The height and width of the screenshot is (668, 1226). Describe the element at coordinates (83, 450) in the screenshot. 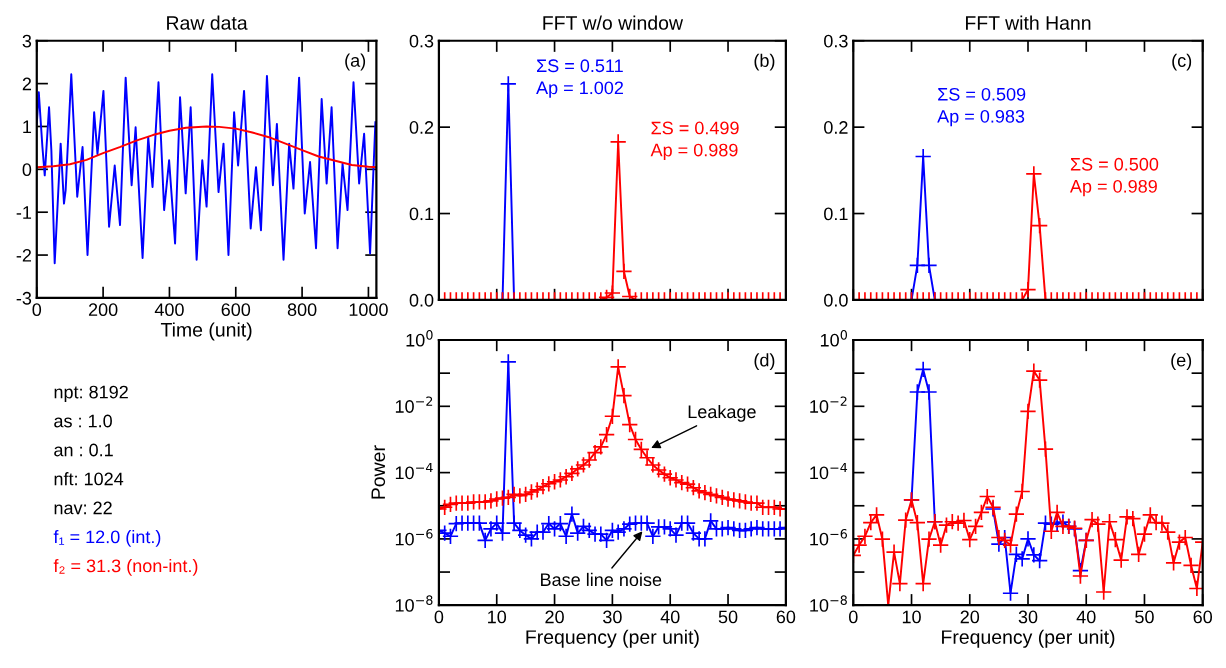

I see `text: an : 0.1` at that location.